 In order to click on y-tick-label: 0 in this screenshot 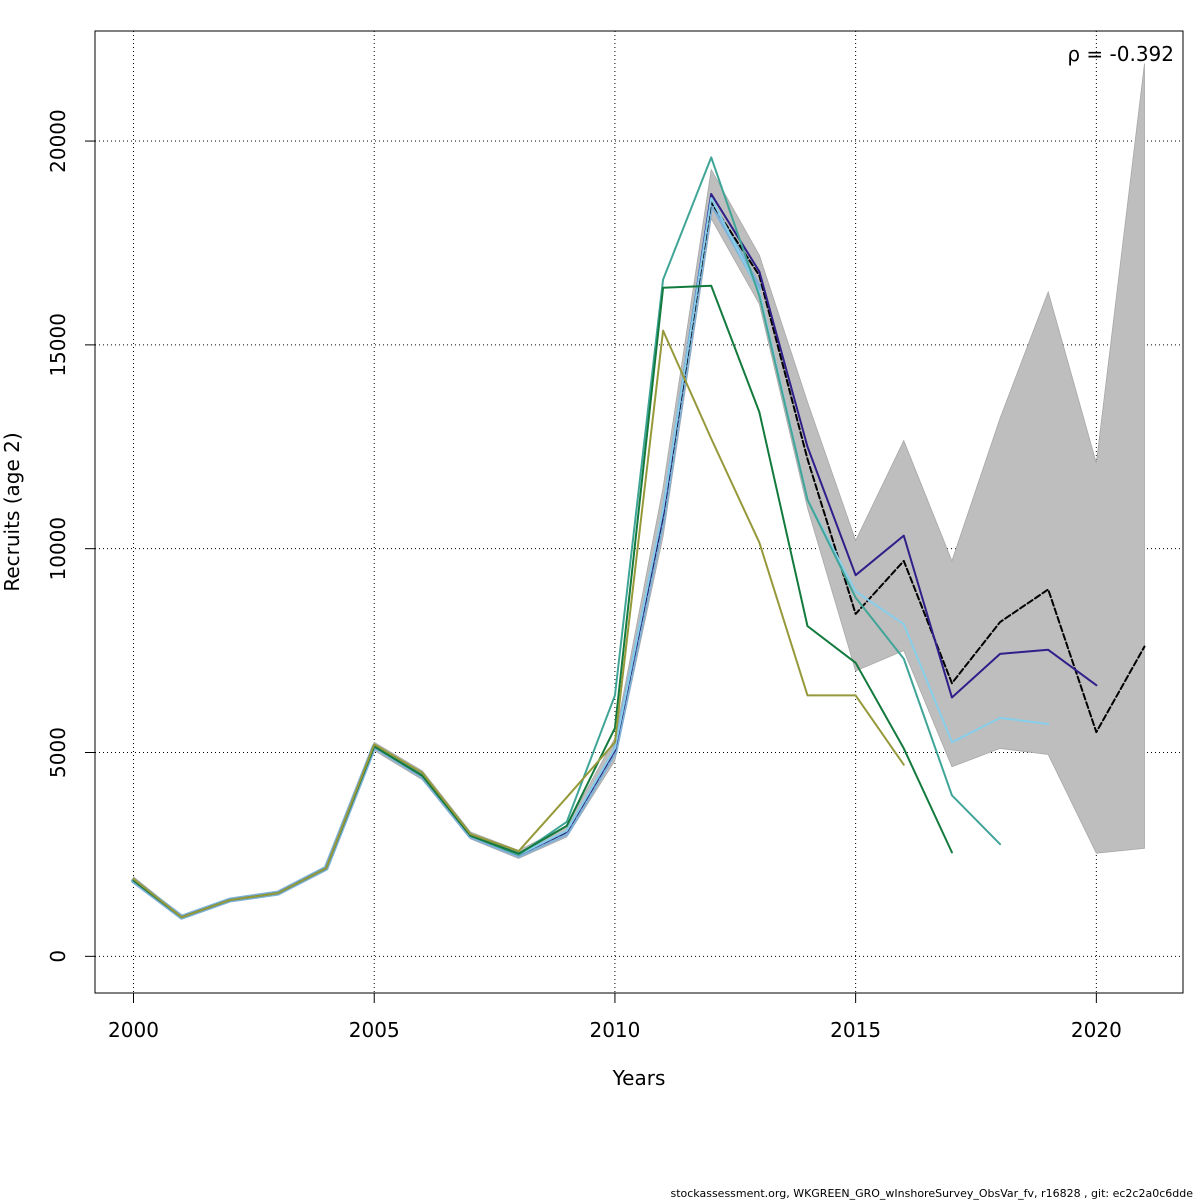, I will do `click(58, 956)`.